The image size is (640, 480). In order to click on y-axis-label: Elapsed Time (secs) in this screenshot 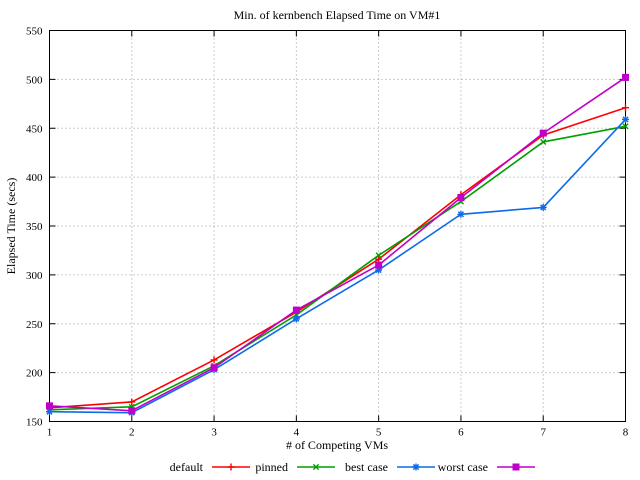, I will do `click(11, 226)`.